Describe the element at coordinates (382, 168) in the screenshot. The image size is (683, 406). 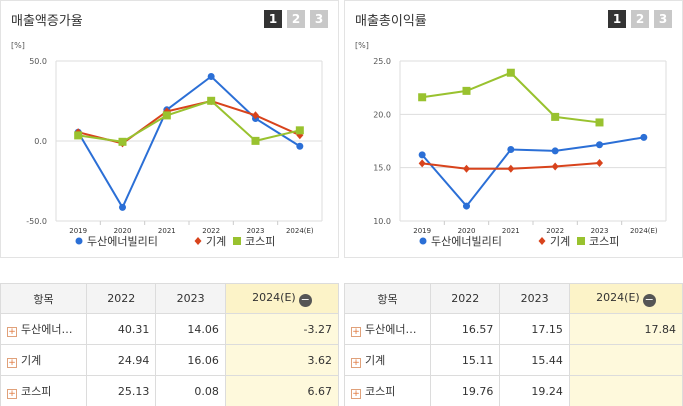
I see `y-tick-label: 15.0` at that location.